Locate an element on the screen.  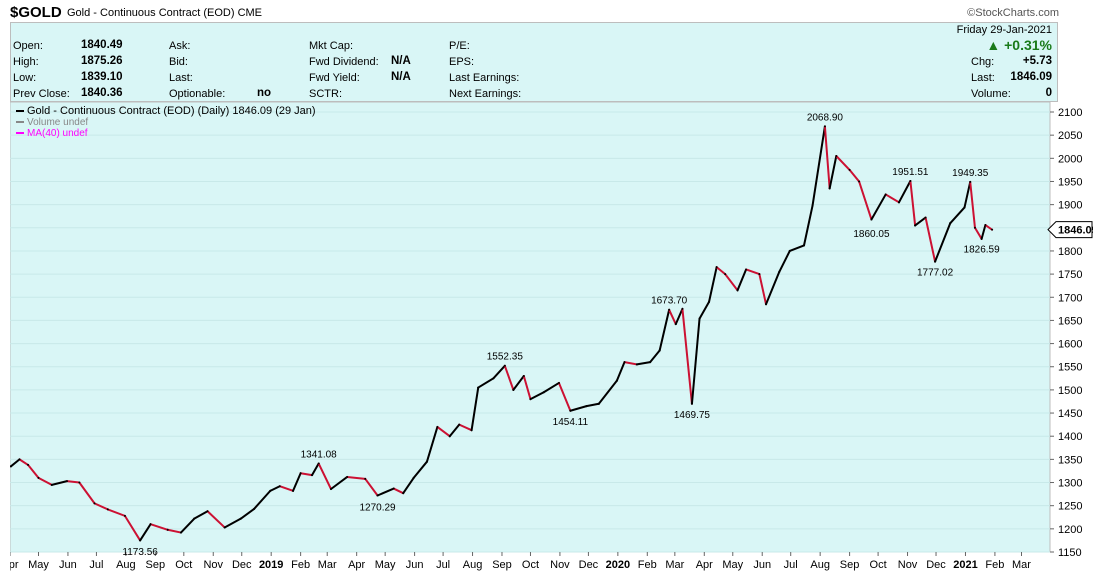
y-tick-label: 1700 is located at coordinates (1070, 298).